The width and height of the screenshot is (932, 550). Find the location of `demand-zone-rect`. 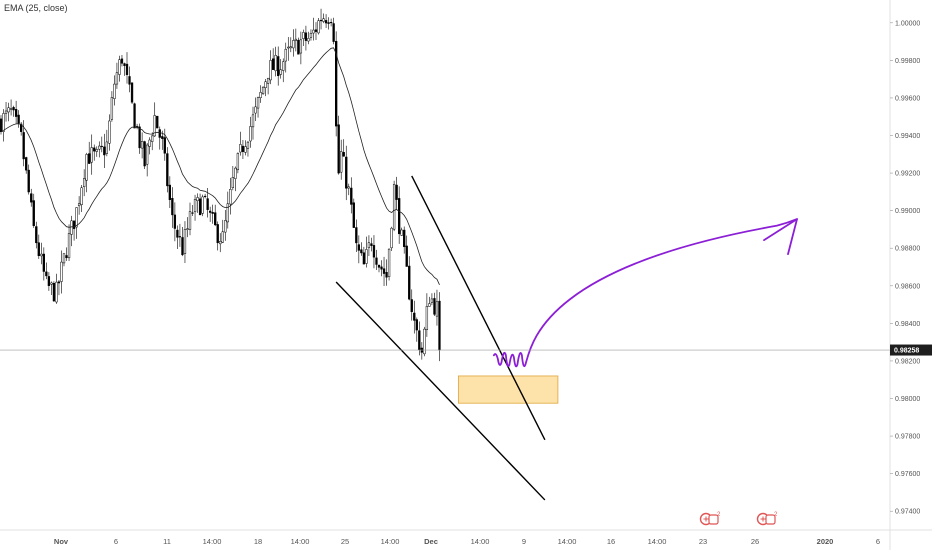

demand-zone-rect is located at coordinates (508, 389).